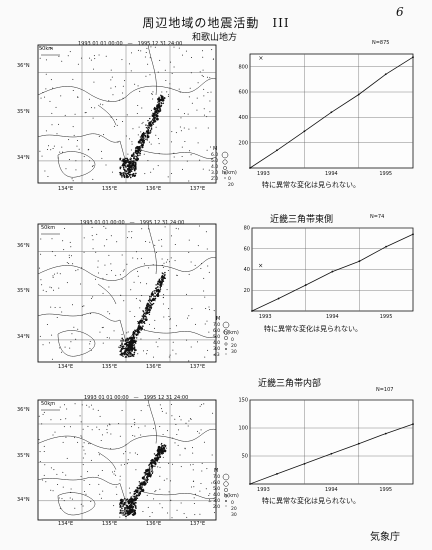 The height and width of the screenshot is (550, 432). What do you see at coordinates (110, 524) in the screenshot?
I see `panel-3-lon-label: 135°E` at bounding box center [110, 524].